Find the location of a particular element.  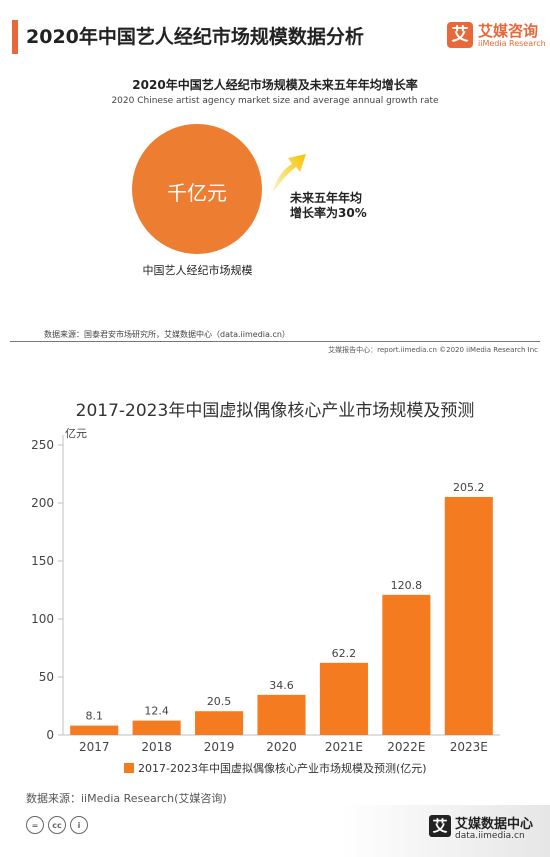

cc-license-icon: cc is located at coordinates (57, 825).